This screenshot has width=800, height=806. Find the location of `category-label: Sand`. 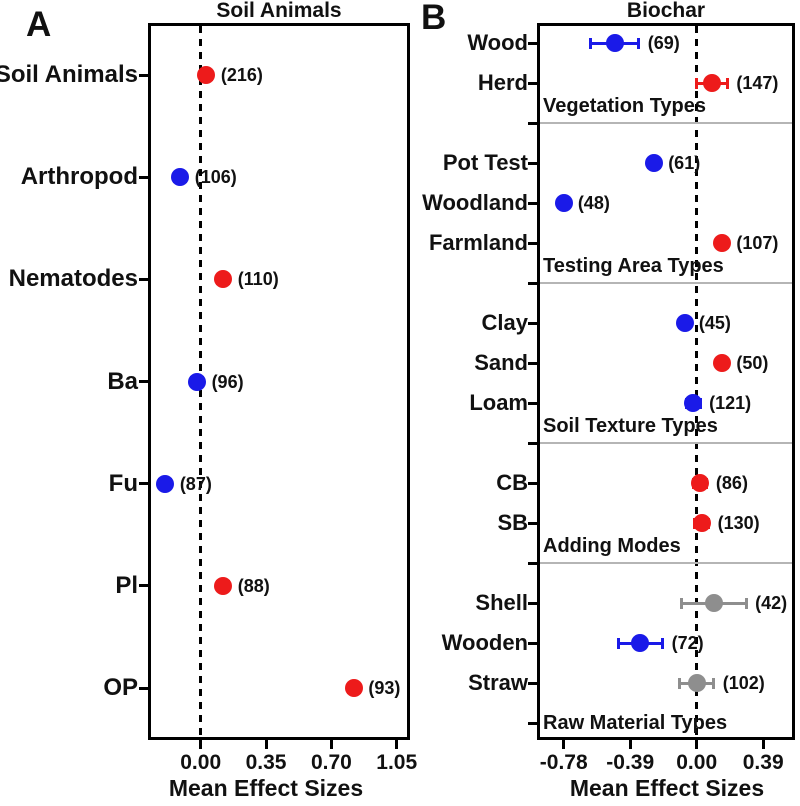

category-label: Sand is located at coordinates (501, 362).